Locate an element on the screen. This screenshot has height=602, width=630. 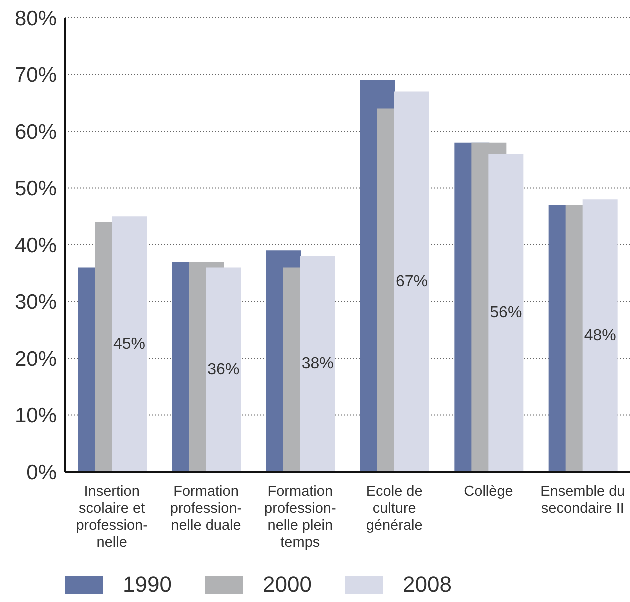
x-tick-label: Ensemble du secondaire II is located at coordinates (583, 500).